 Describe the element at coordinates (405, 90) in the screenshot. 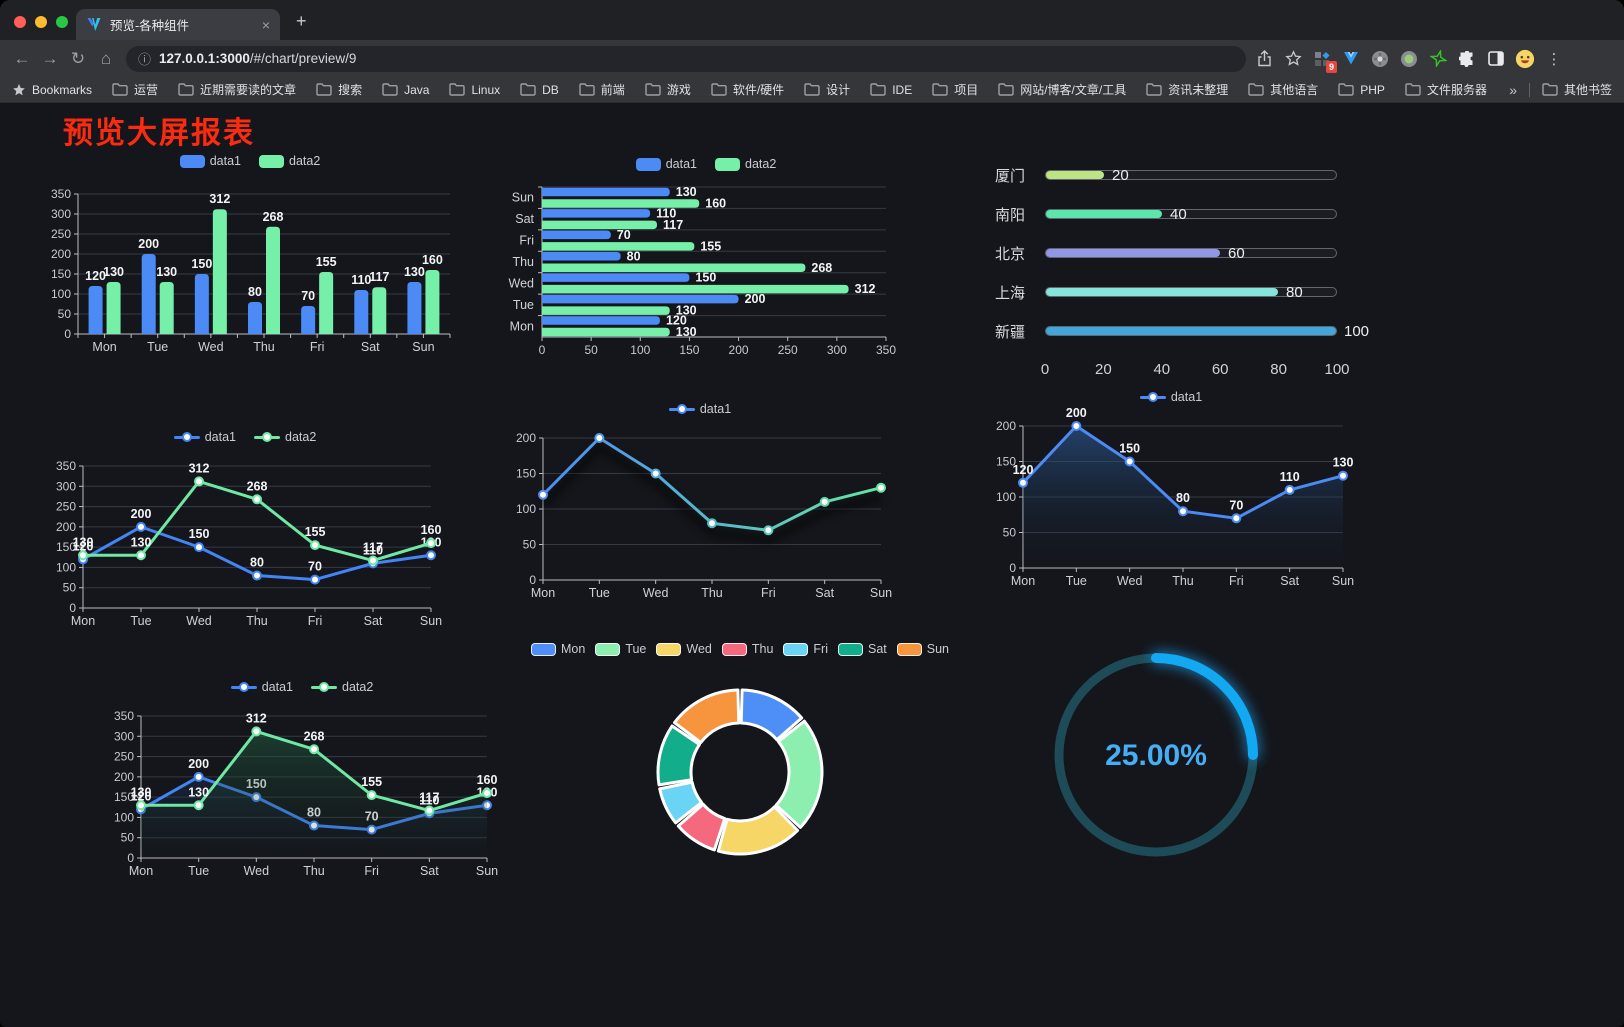

I see `bookmark-folder-item: Java` at that location.